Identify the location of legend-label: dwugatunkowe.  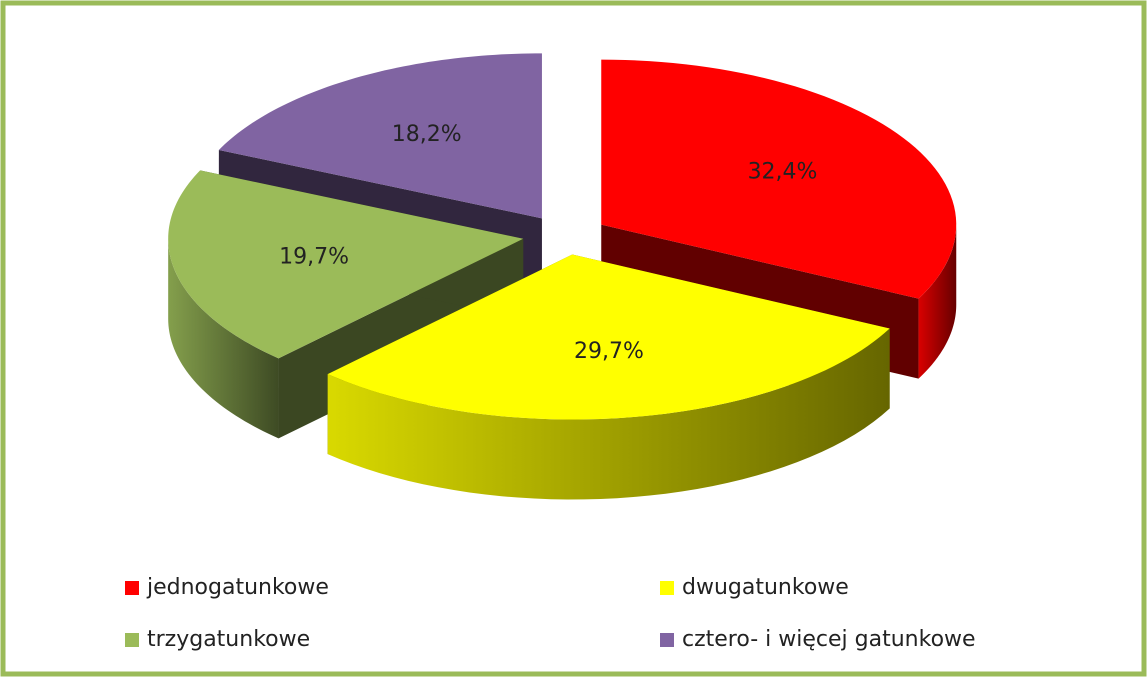
(765, 587).